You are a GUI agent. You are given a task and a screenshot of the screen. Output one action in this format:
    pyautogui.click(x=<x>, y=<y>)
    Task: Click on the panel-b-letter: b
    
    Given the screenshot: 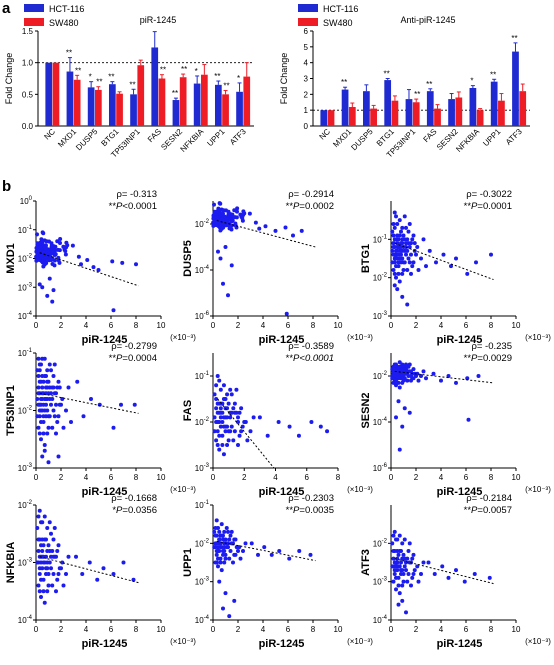 What is the action you would take?
    pyautogui.click(x=6, y=186)
    